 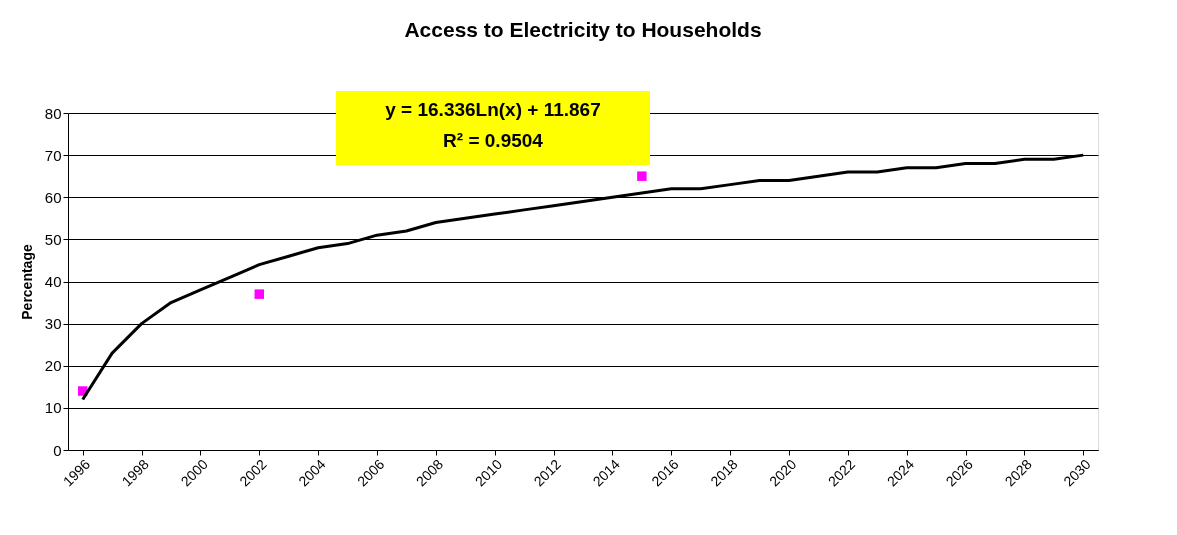 What do you see at coordinates (53, 324) in the screenshot?
I see `y-tick-label: 30` at bounding box center [53, 324].